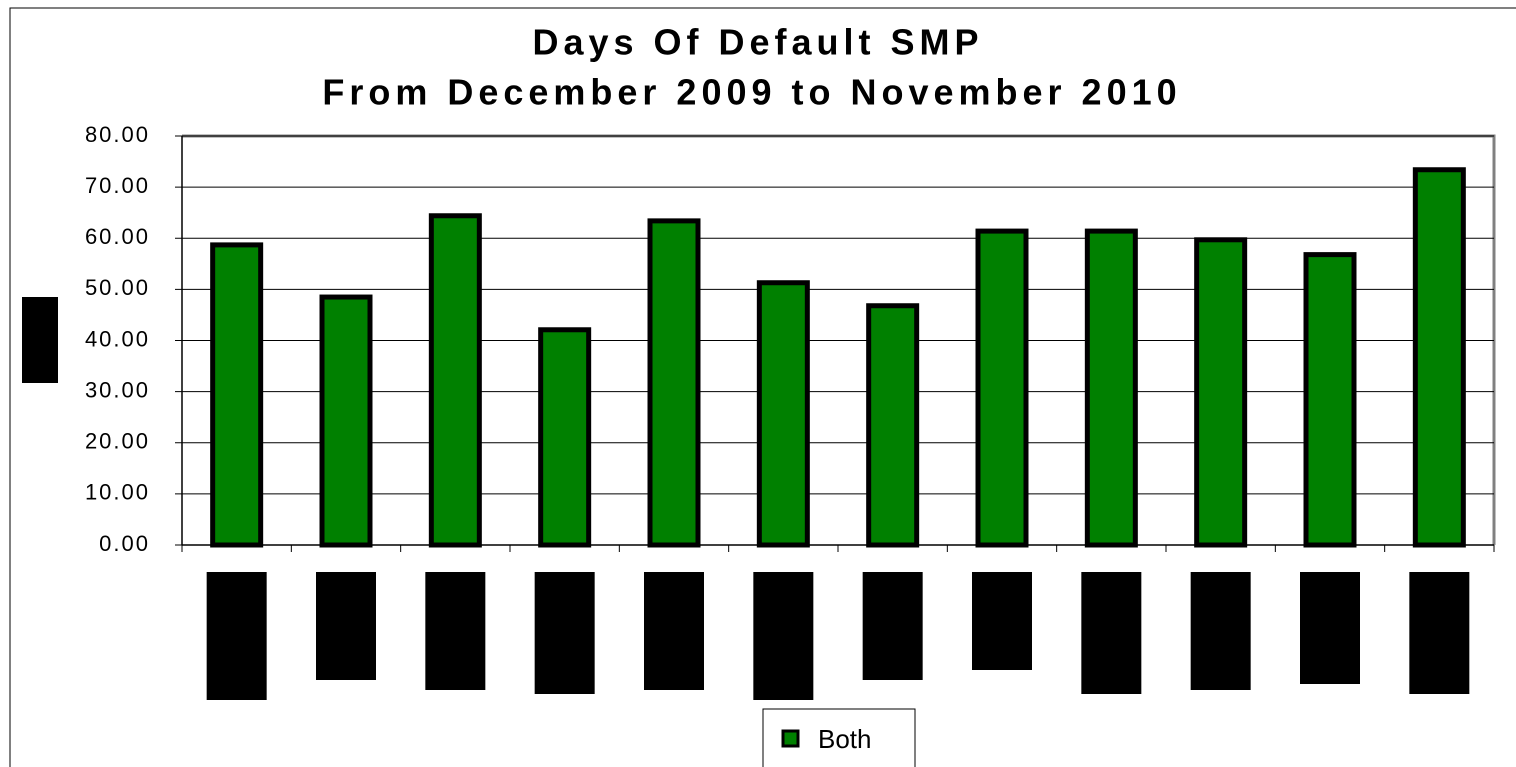 Image resolution: width=1516 pixels, height=767 pixels. Describe the element at coordinates (117, 492) in the screenshot. I see `y-tick-label: 10.00` at that location.